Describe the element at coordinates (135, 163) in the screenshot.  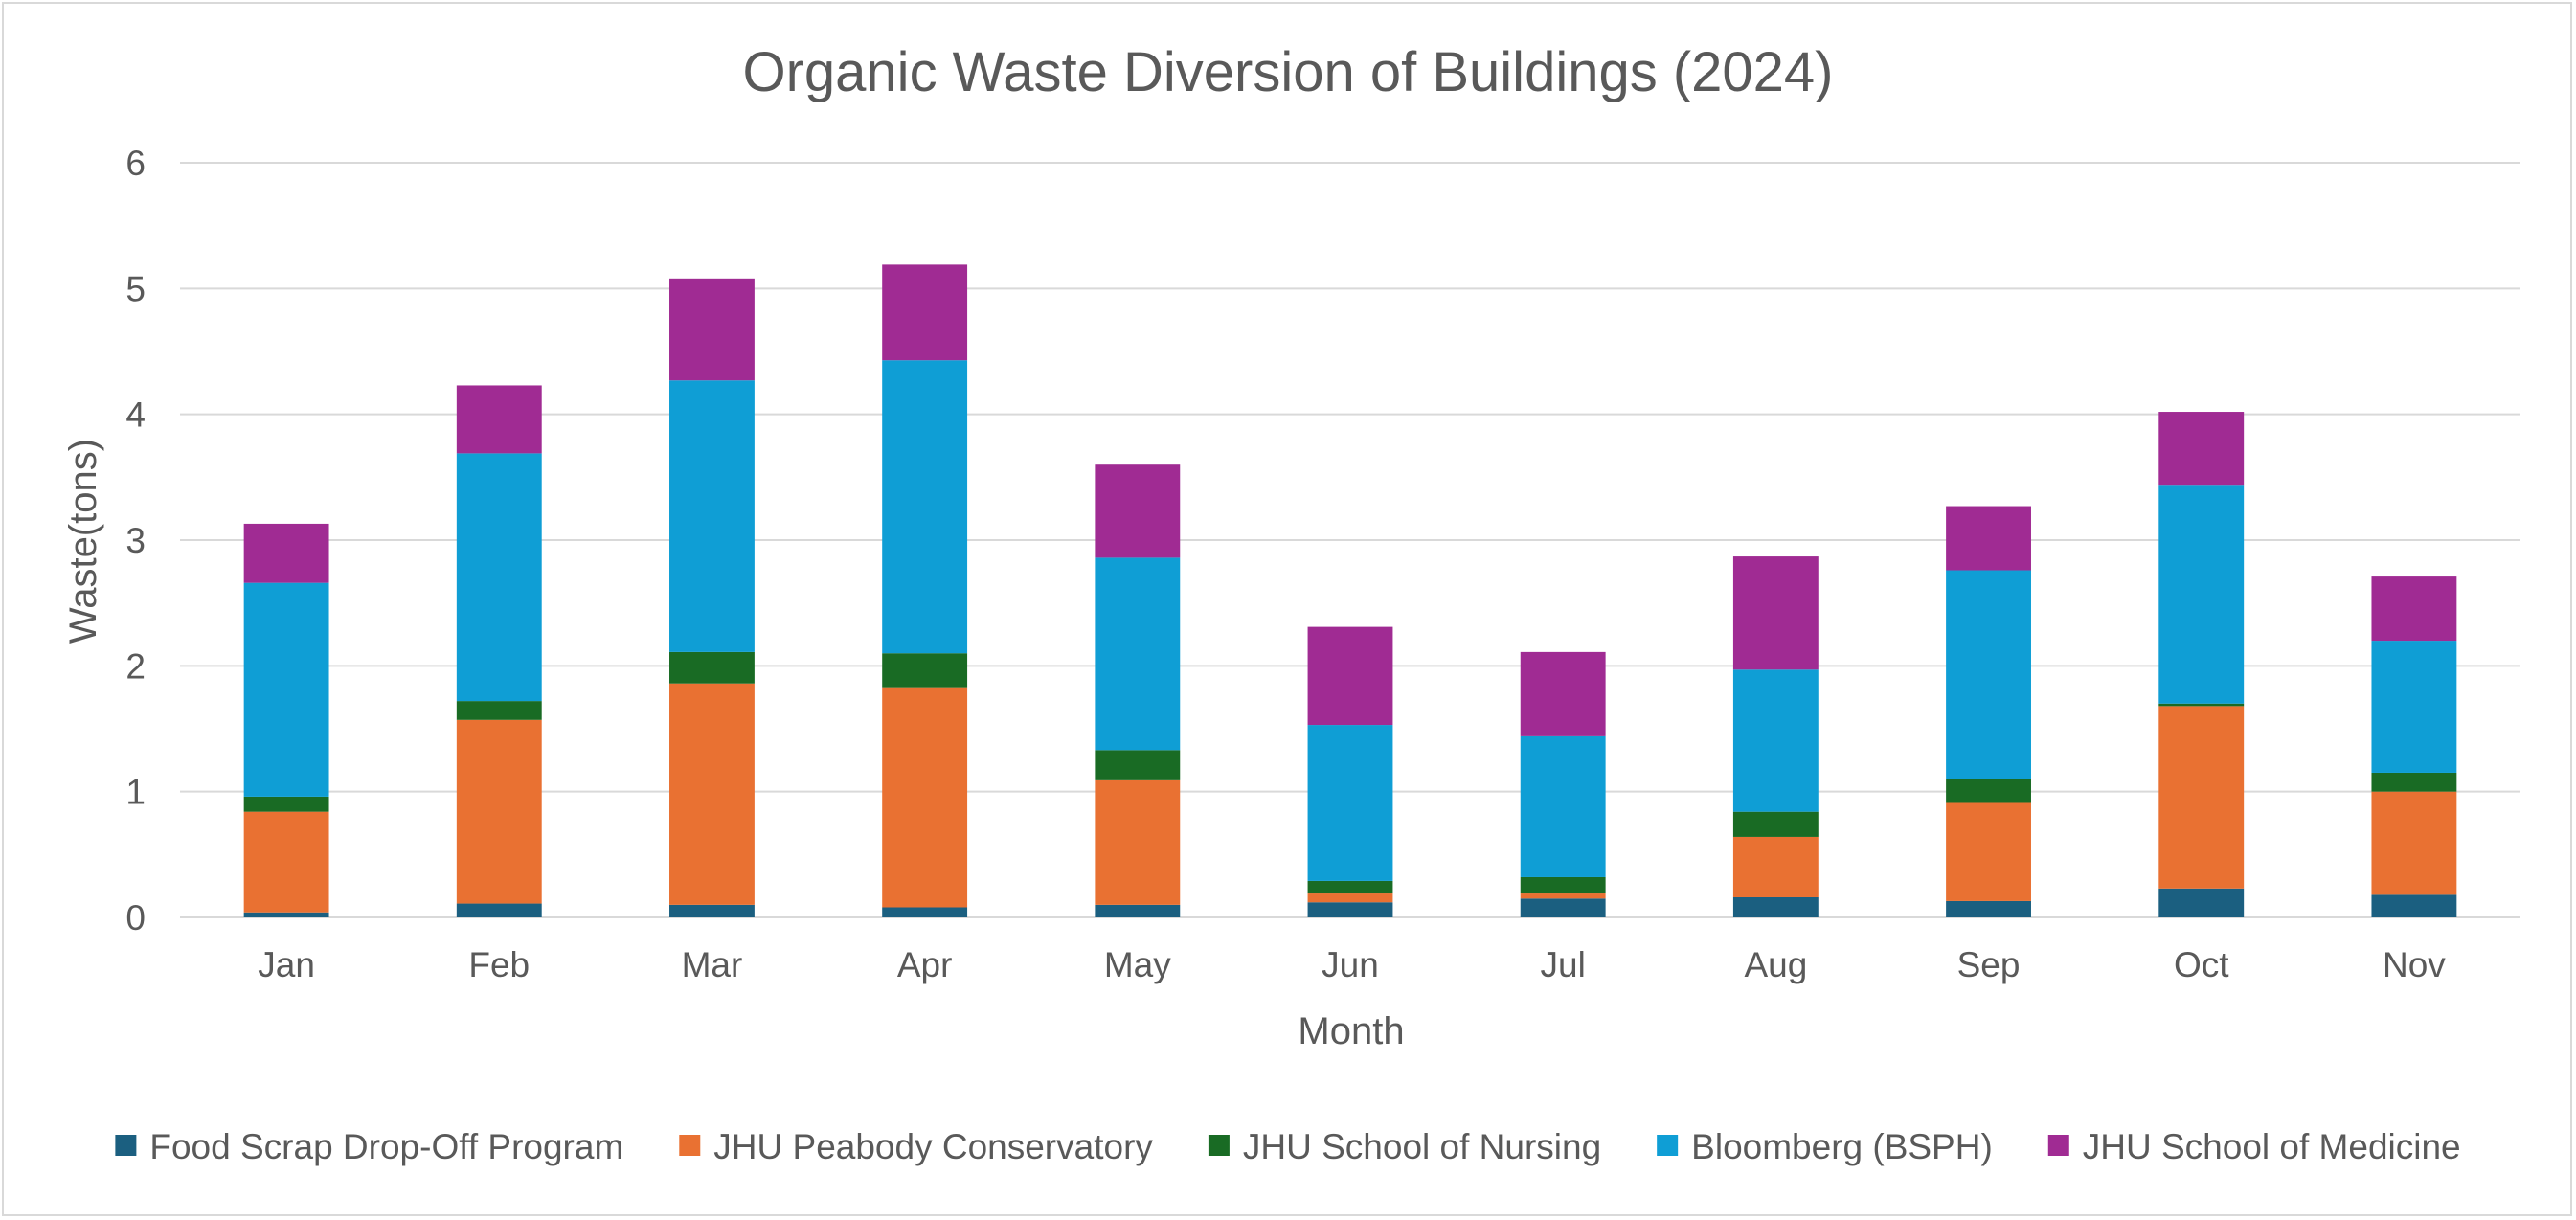
I see `y-tick-label: 6` at that location.